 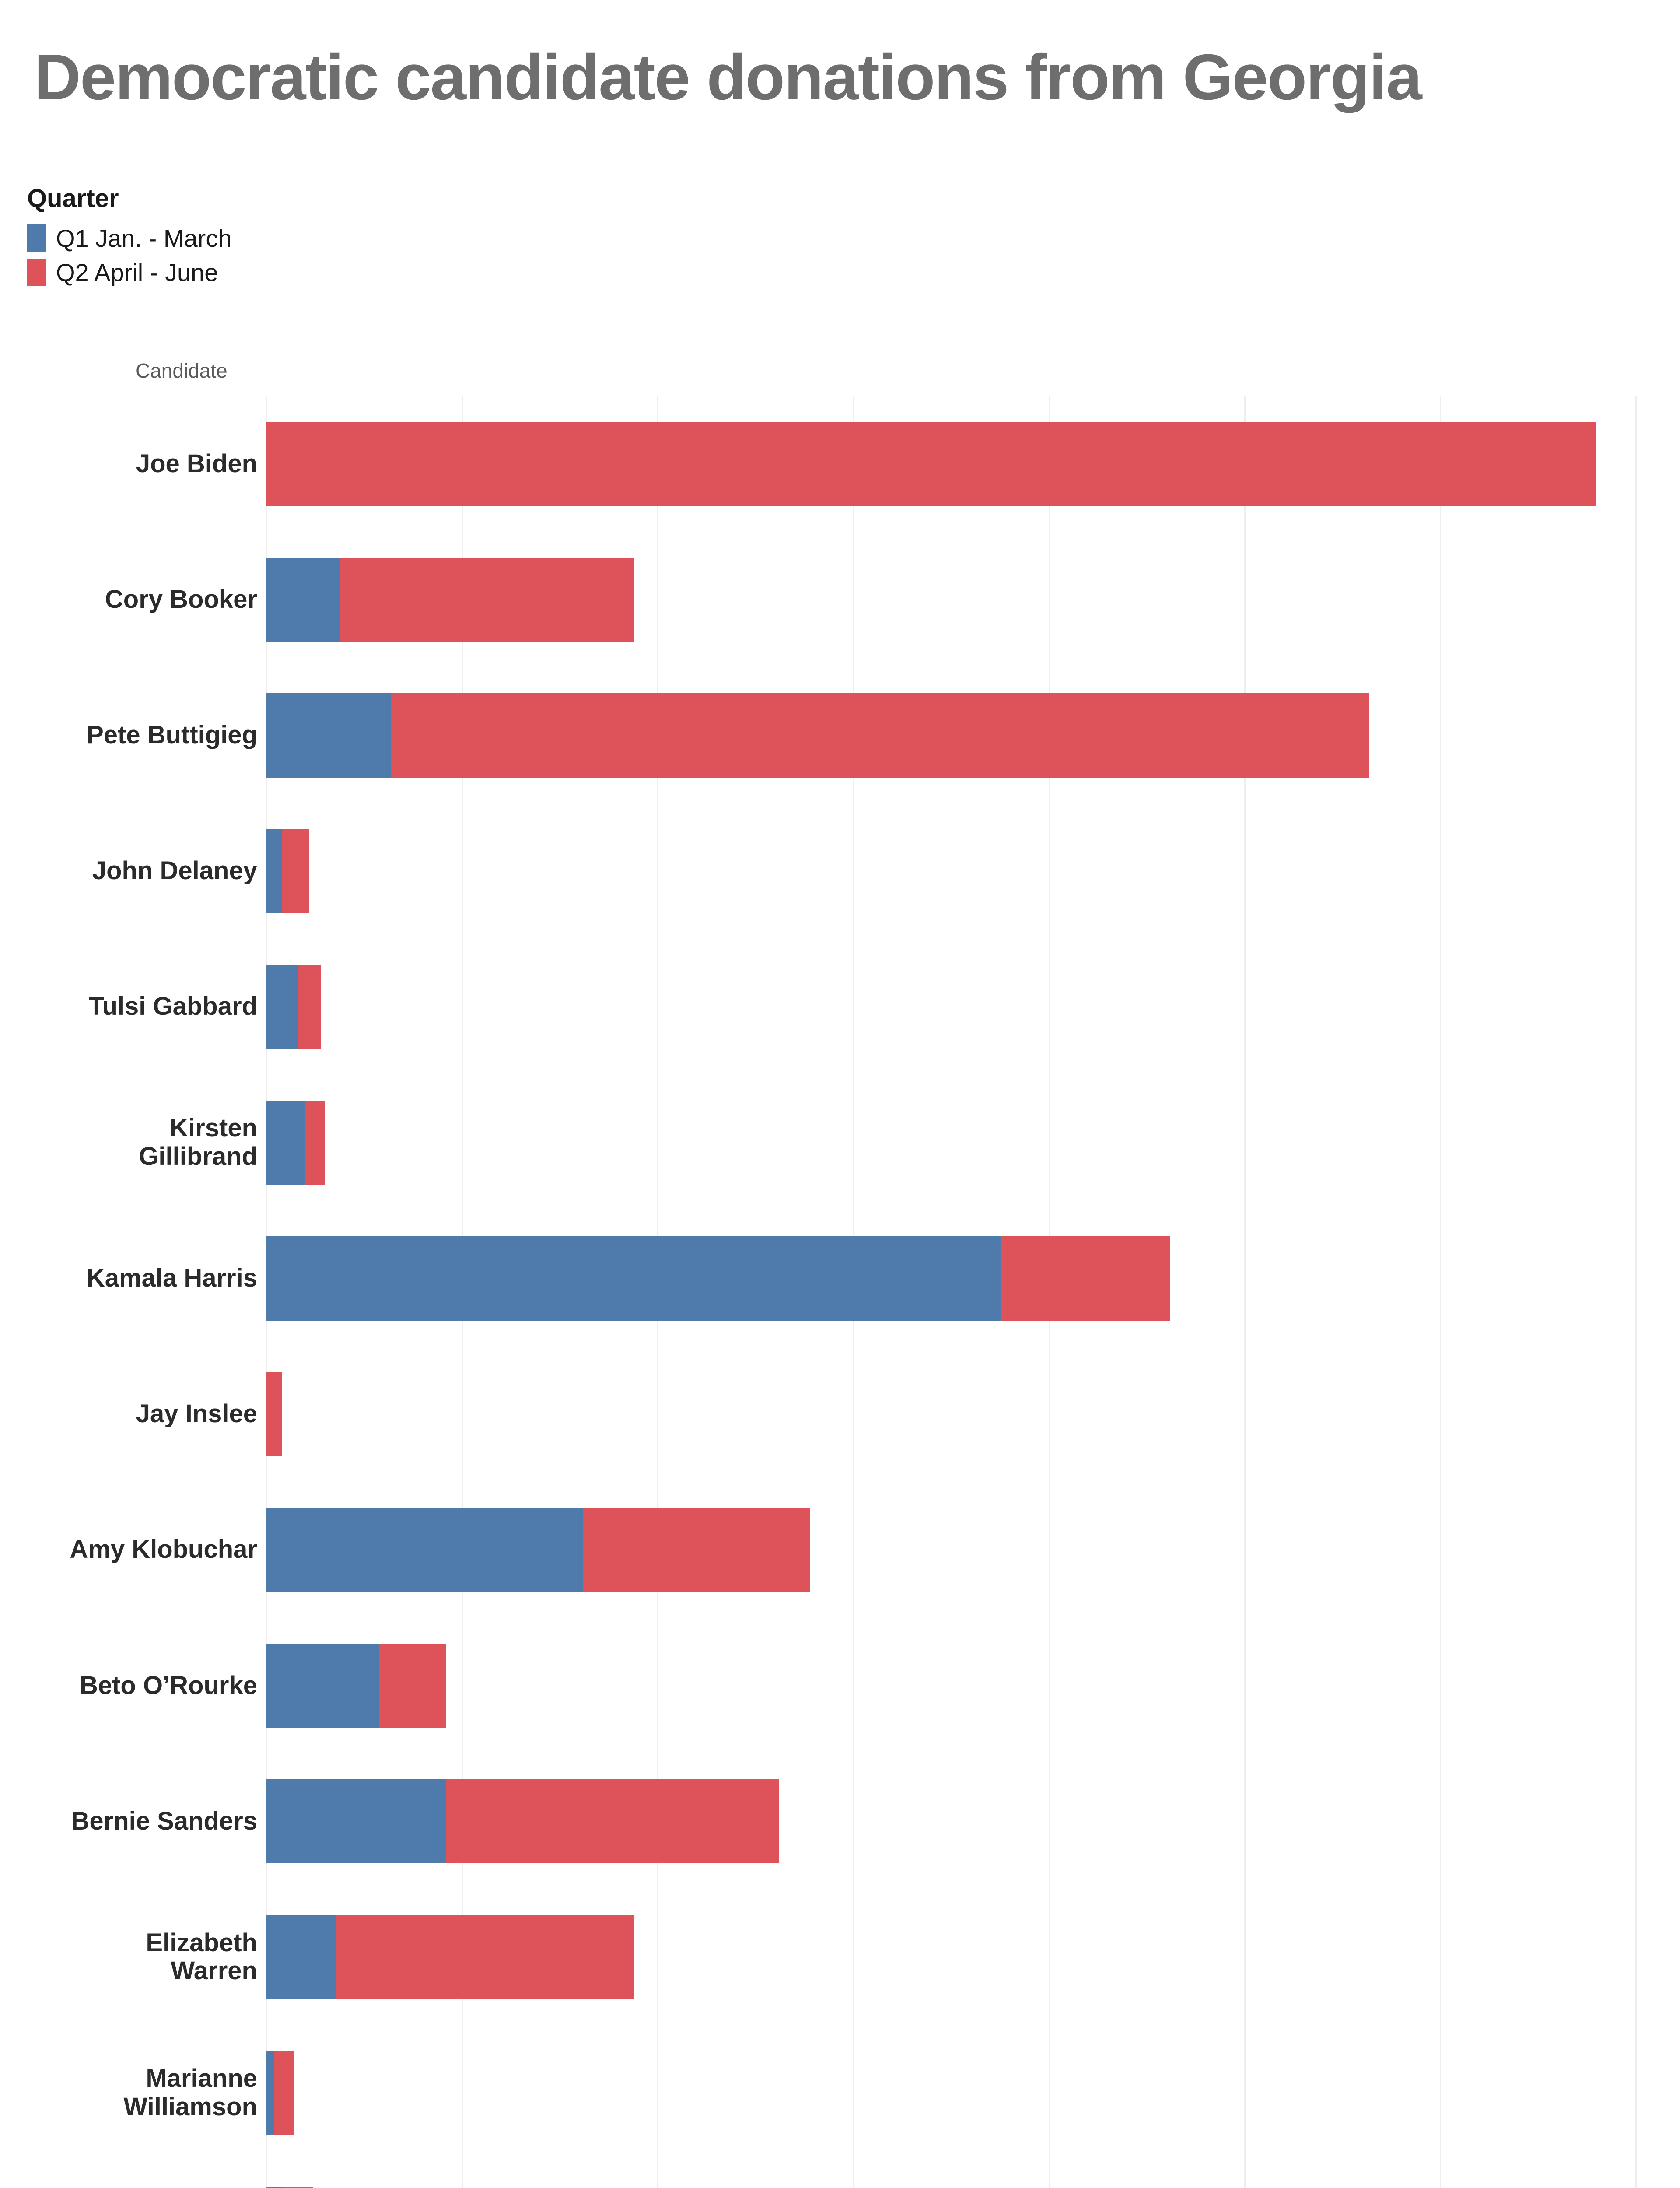 I want to click on legend-item-q1: Q1 Jan. - March, so click(x=129, y=238).